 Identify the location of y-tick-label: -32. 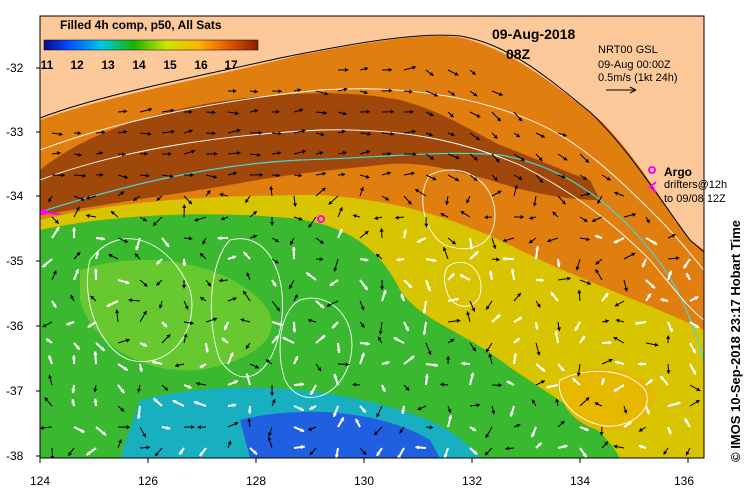
(15, 68).